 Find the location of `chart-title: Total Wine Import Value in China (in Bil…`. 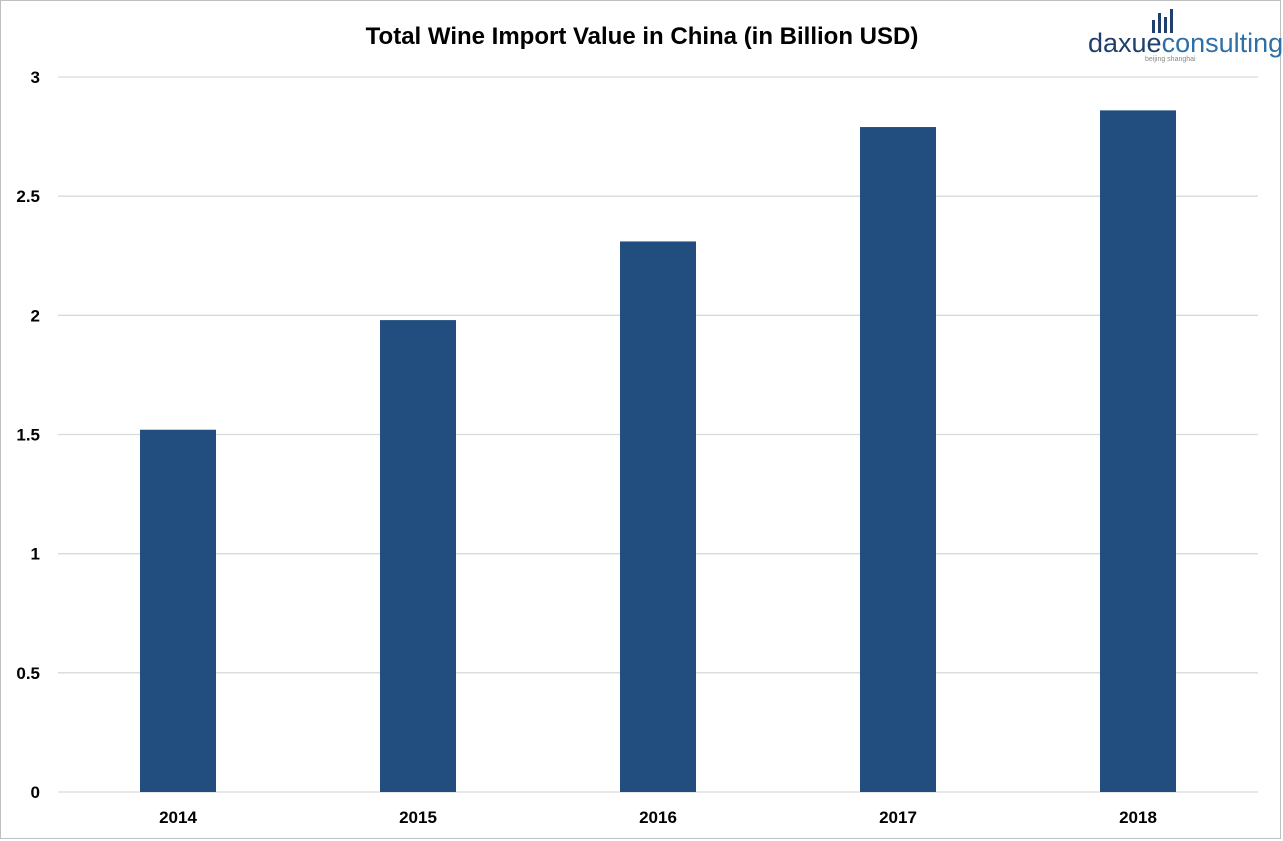

chart-title: Total Wine Import Value in China (in Bil… is located at coordinates (642, 36).